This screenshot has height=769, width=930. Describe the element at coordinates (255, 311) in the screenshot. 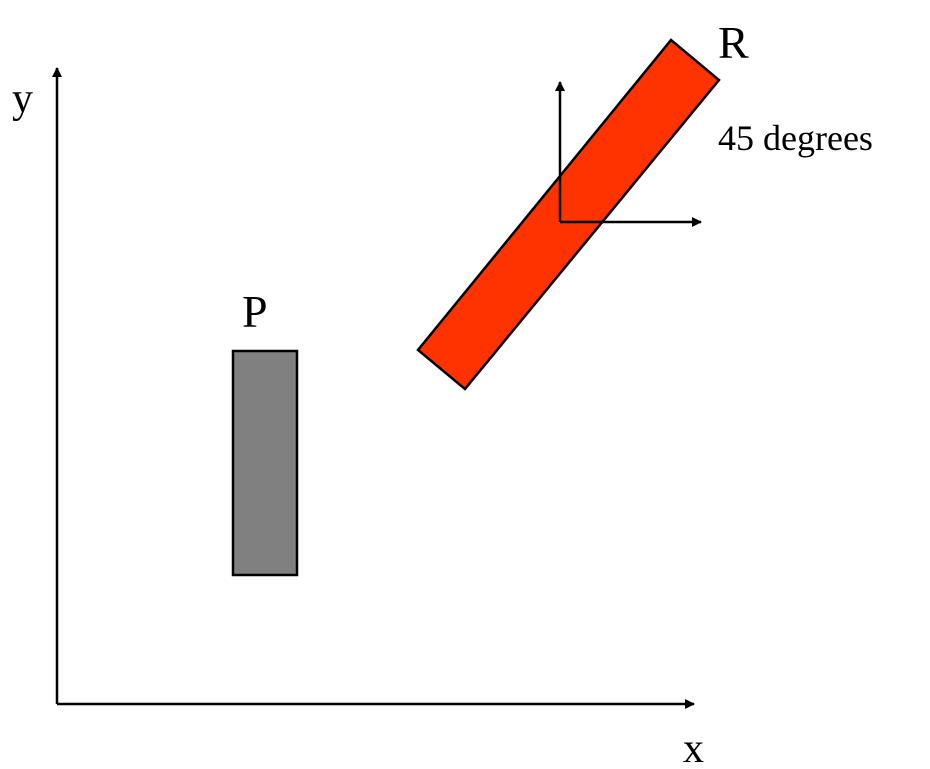

I see `label-p: P` at that location.